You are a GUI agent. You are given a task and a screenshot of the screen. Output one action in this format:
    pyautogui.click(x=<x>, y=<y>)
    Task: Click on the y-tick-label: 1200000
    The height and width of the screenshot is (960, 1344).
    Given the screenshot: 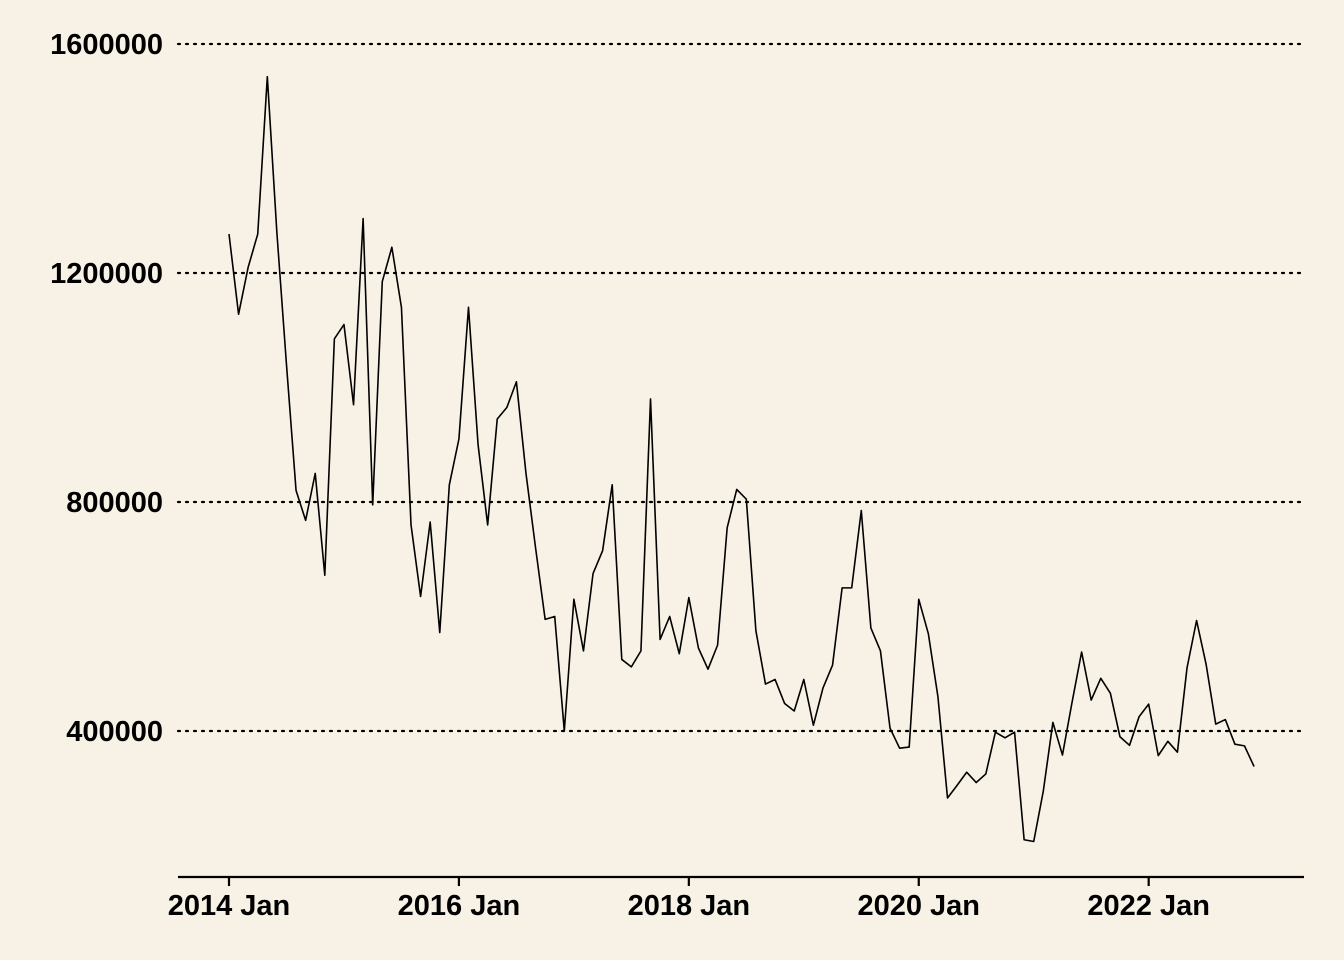 What is the action you would take?
    pyautogui.click(x=106, y=274)
    